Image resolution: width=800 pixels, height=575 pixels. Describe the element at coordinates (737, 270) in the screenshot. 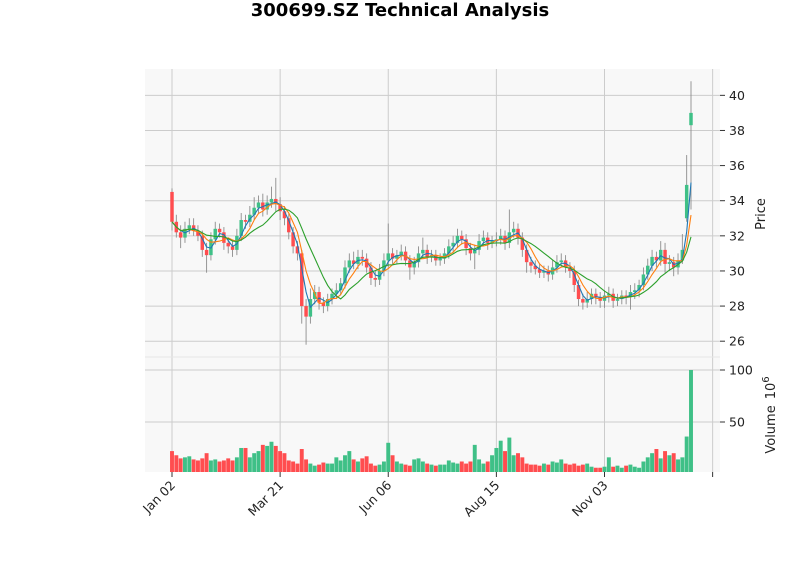

I see `price-tick-label: 30` at that location.